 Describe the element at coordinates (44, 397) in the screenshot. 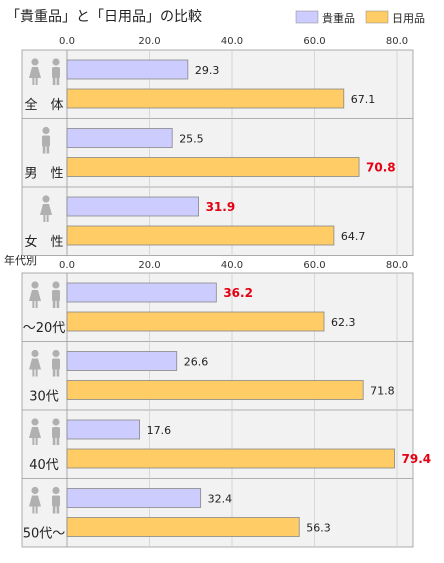

I see `category-label: 30代` at that location.